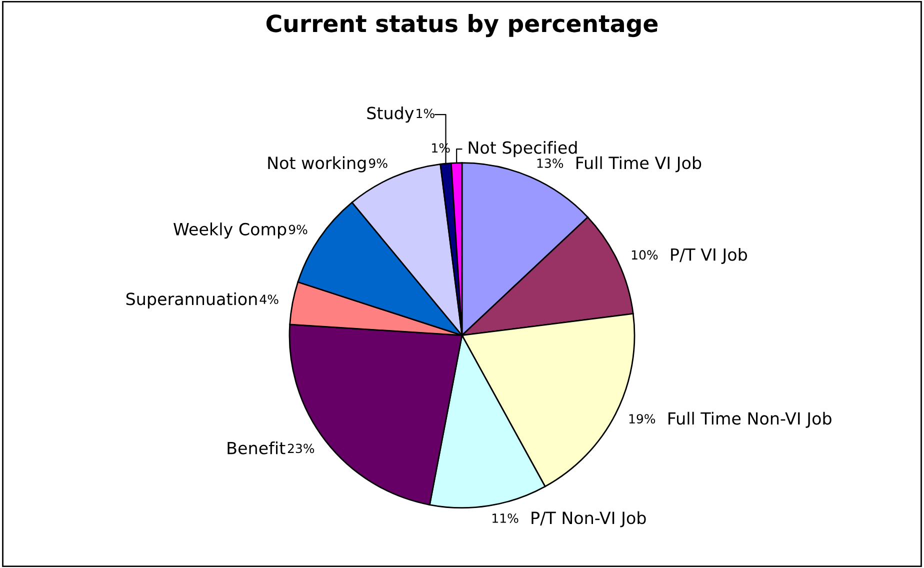  Describe the element at coordinates (645, 255) in the screenshot. I see `data-label: 10%` at that location.